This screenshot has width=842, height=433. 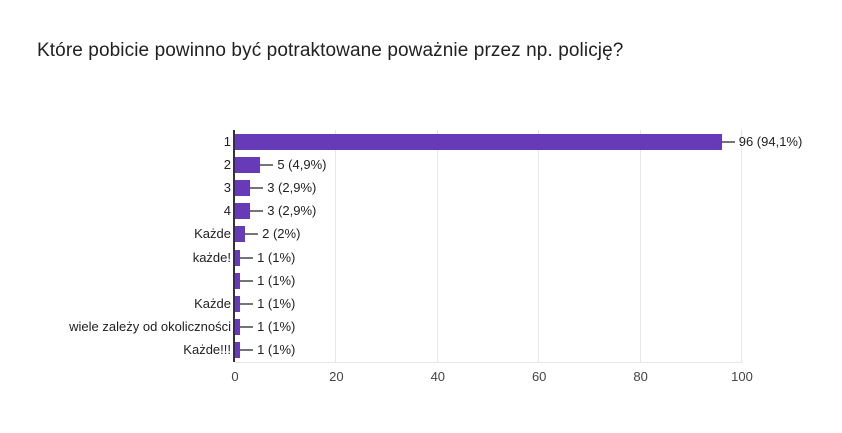 I want to click on x-tick-label: 40, so click(x=438, y=376).